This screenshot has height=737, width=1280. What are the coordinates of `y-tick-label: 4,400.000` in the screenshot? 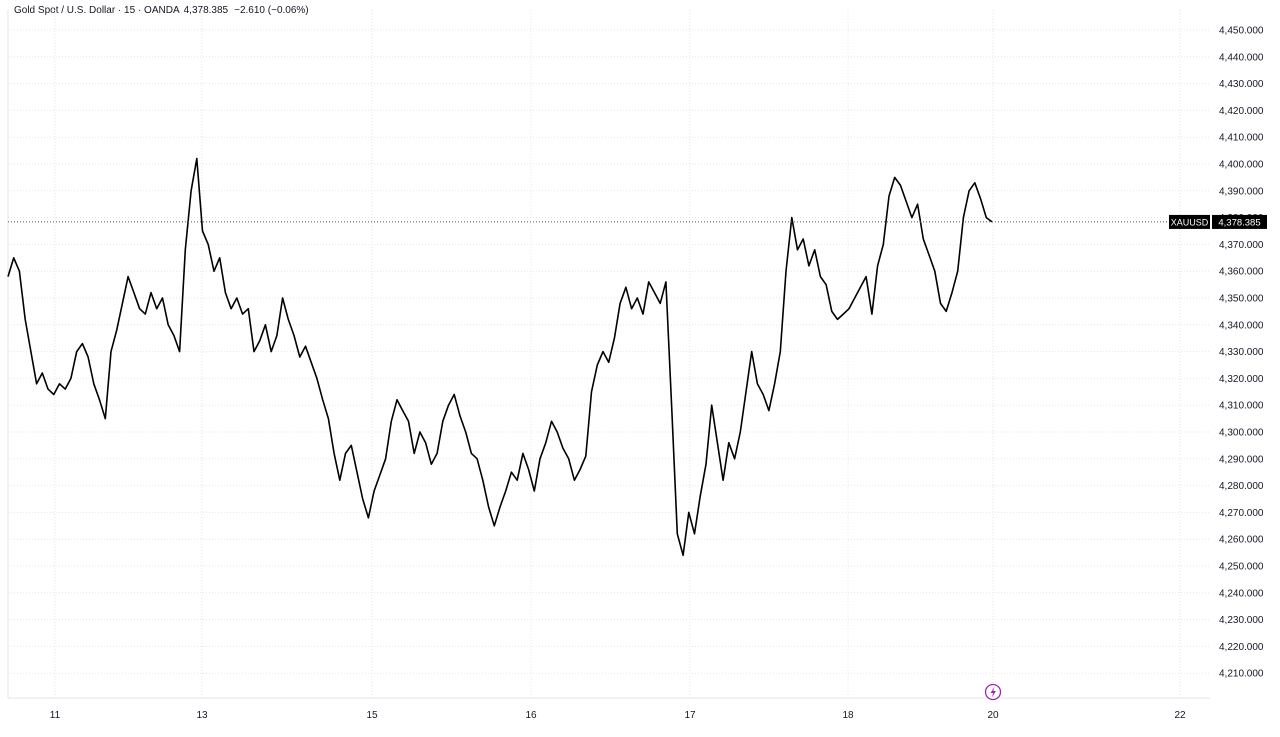 It's located at (1241, 165).